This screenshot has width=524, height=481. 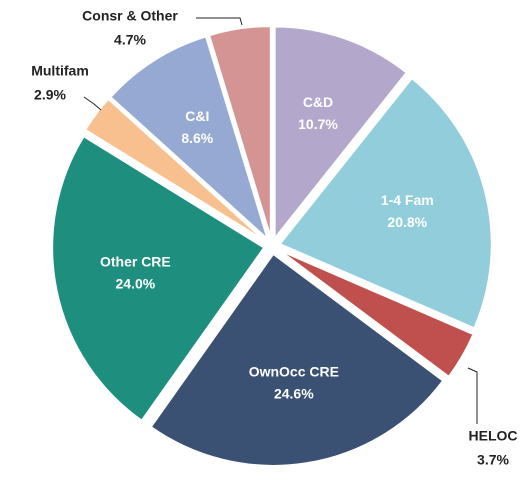 What do you see at coordinates (130, 16) in the screenshot?
I see `slice-label: Consr & Other` at bounding box center [130, 16].